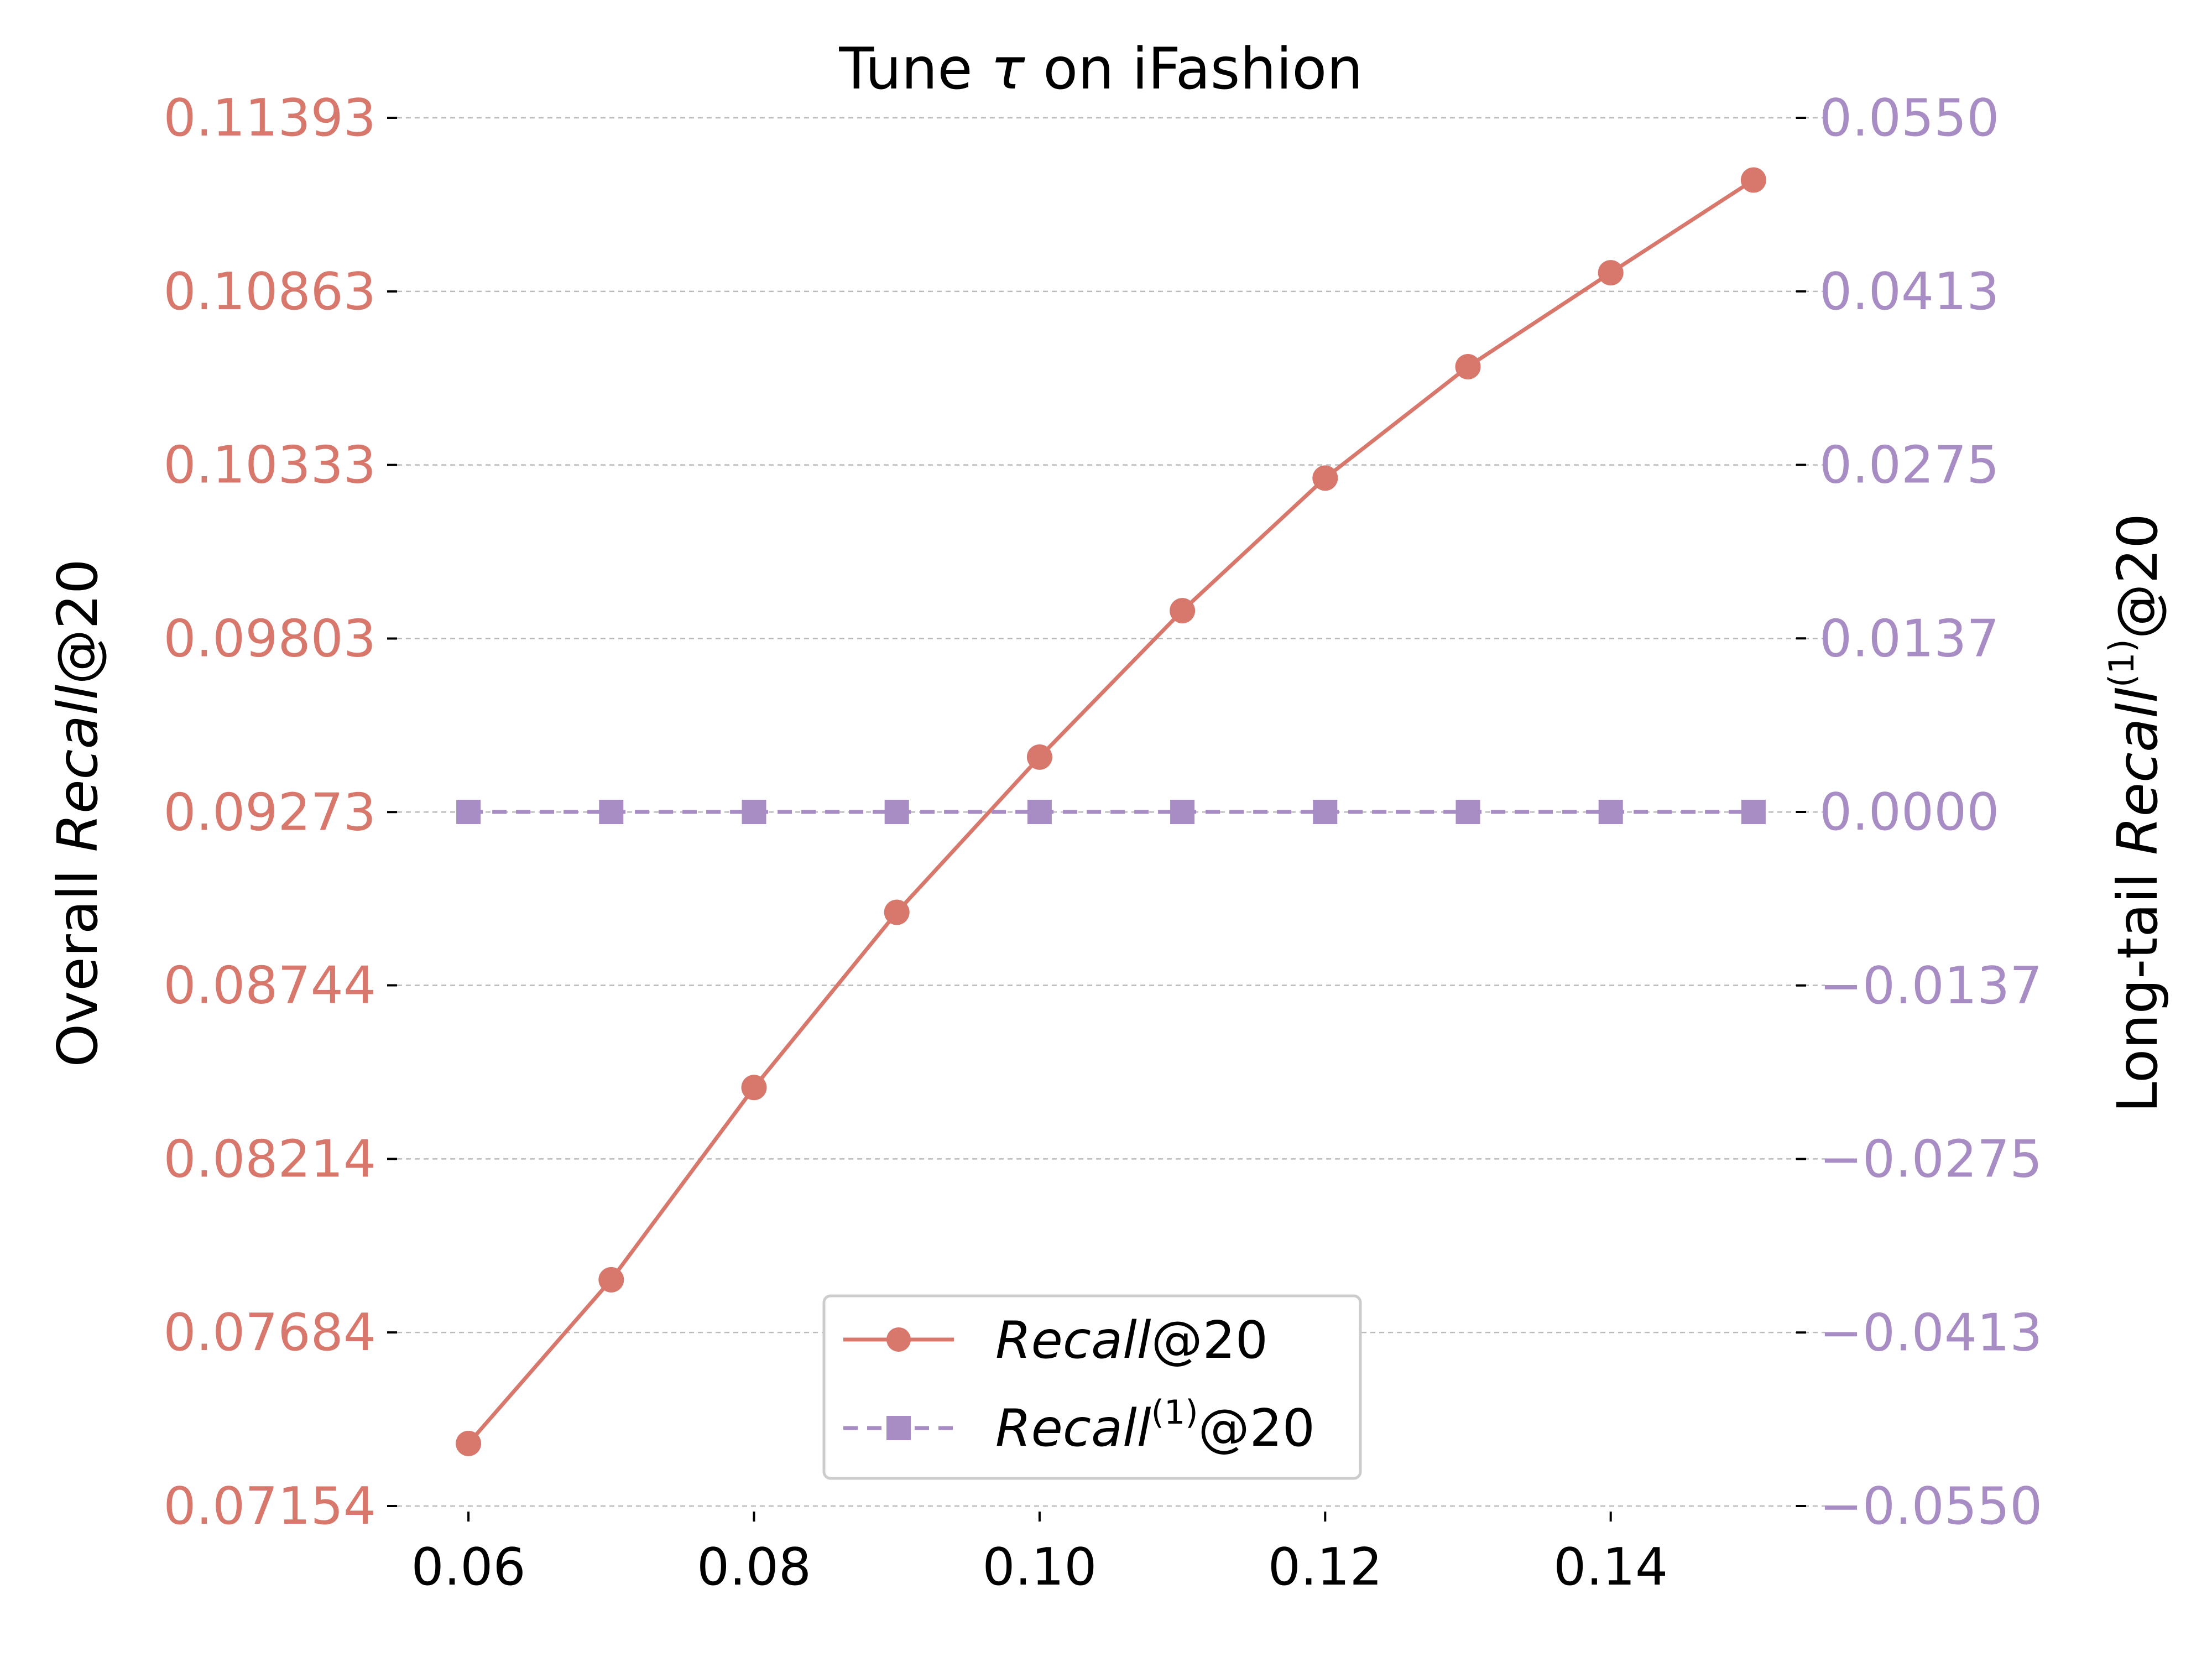 This screenshot has width=2212, height=1662. I want to click on chart-title: Tune τ on iFashion, so click(1101, 69).